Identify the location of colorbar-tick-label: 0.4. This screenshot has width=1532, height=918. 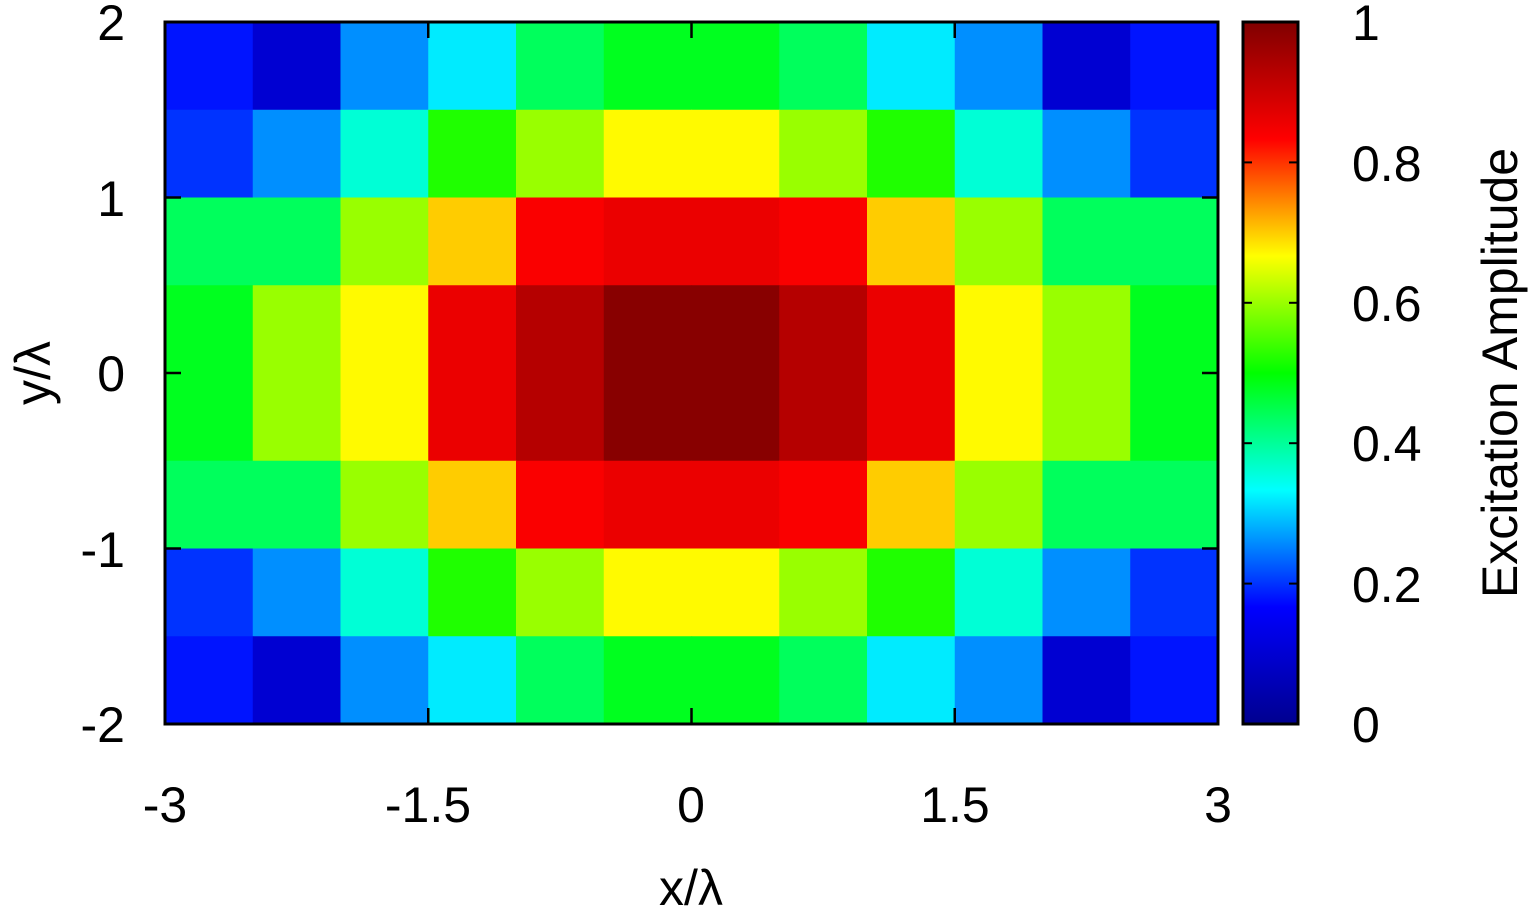
(1387, 444).